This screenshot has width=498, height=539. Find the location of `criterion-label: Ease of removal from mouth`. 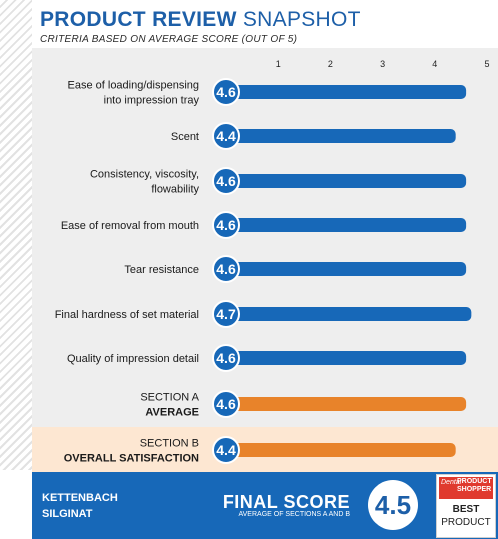

criterion-label: Ease of removal from mouth is located at coordinates (130, 226).